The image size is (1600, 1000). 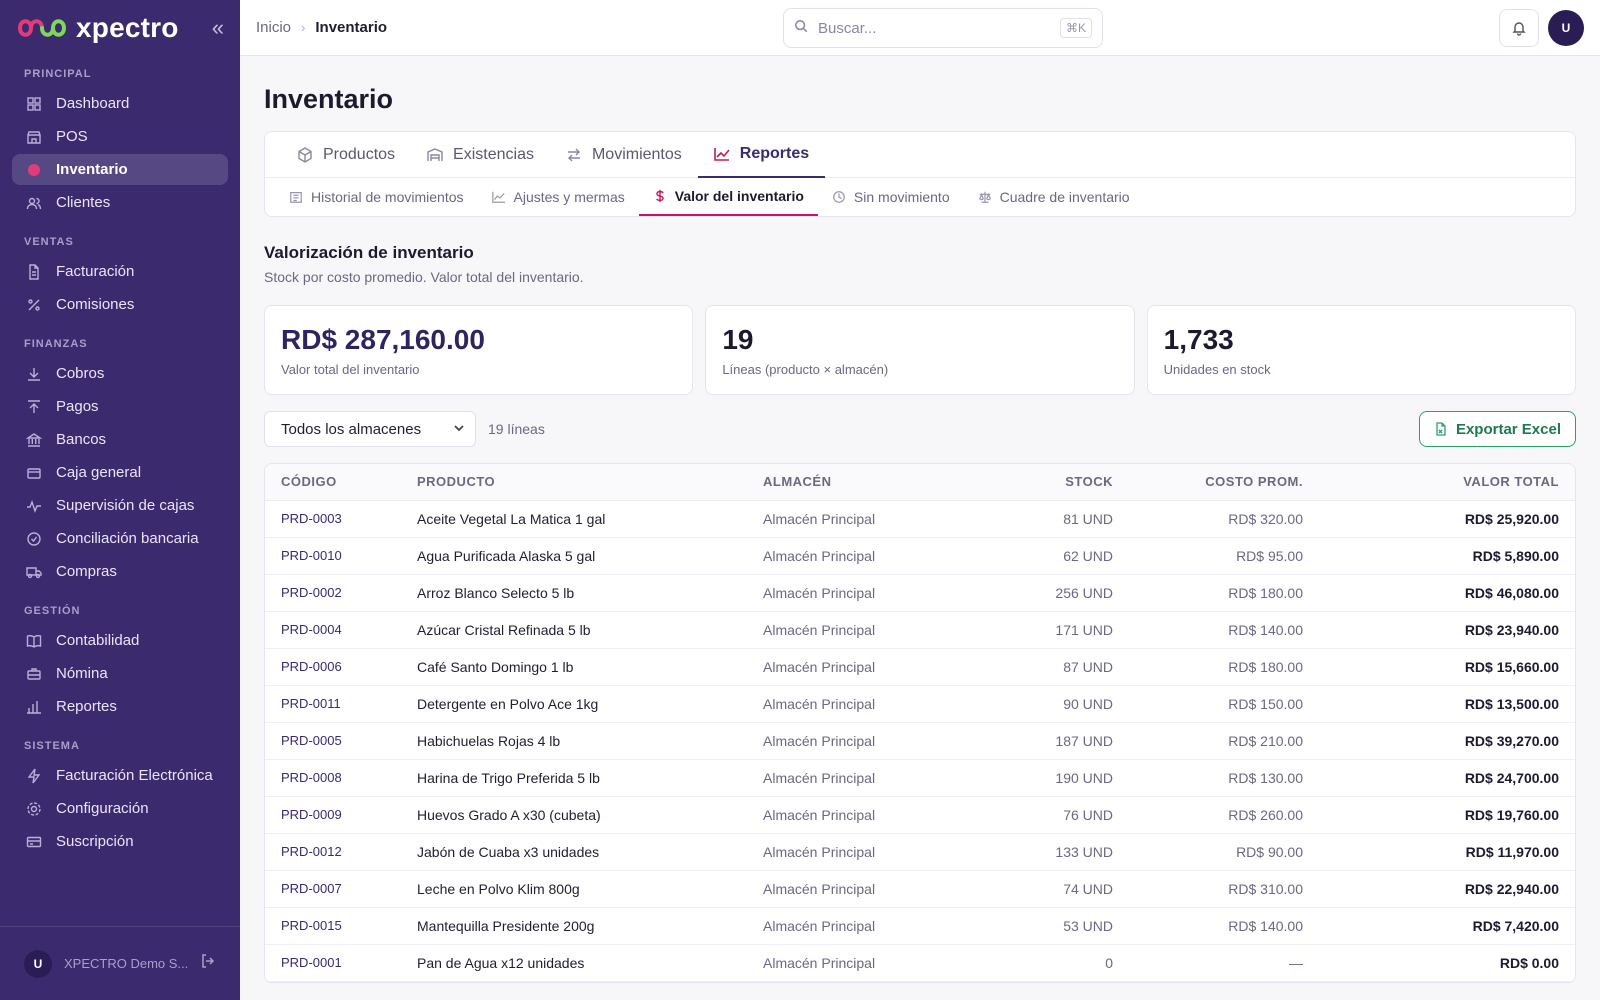 What do you see at coordinates (120, 202) in the screenshot?
I see `sidebar-item-clientes: Clientes` at bounding box center [120, 202].